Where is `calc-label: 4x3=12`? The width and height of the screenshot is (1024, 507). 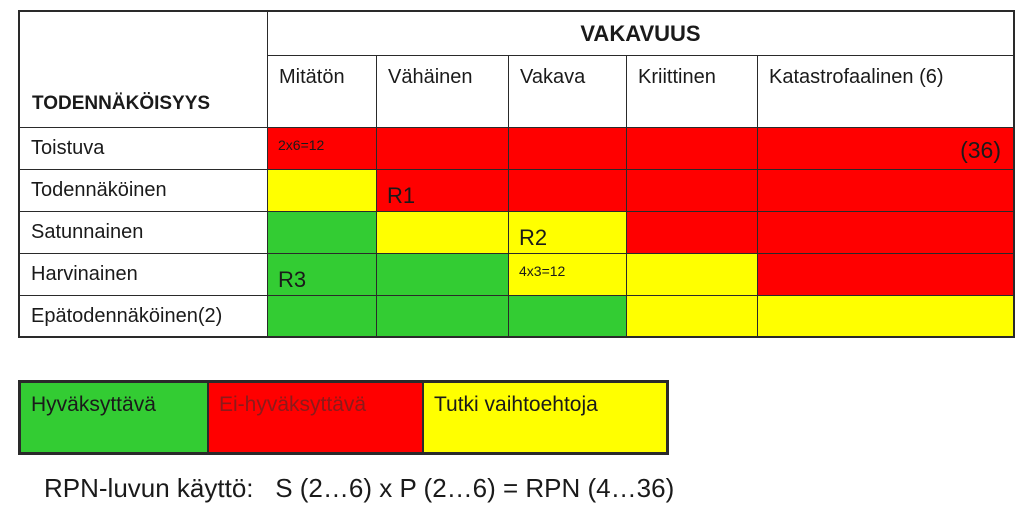 calc-label: 4x3=12 is located at coordinates (542, 271).